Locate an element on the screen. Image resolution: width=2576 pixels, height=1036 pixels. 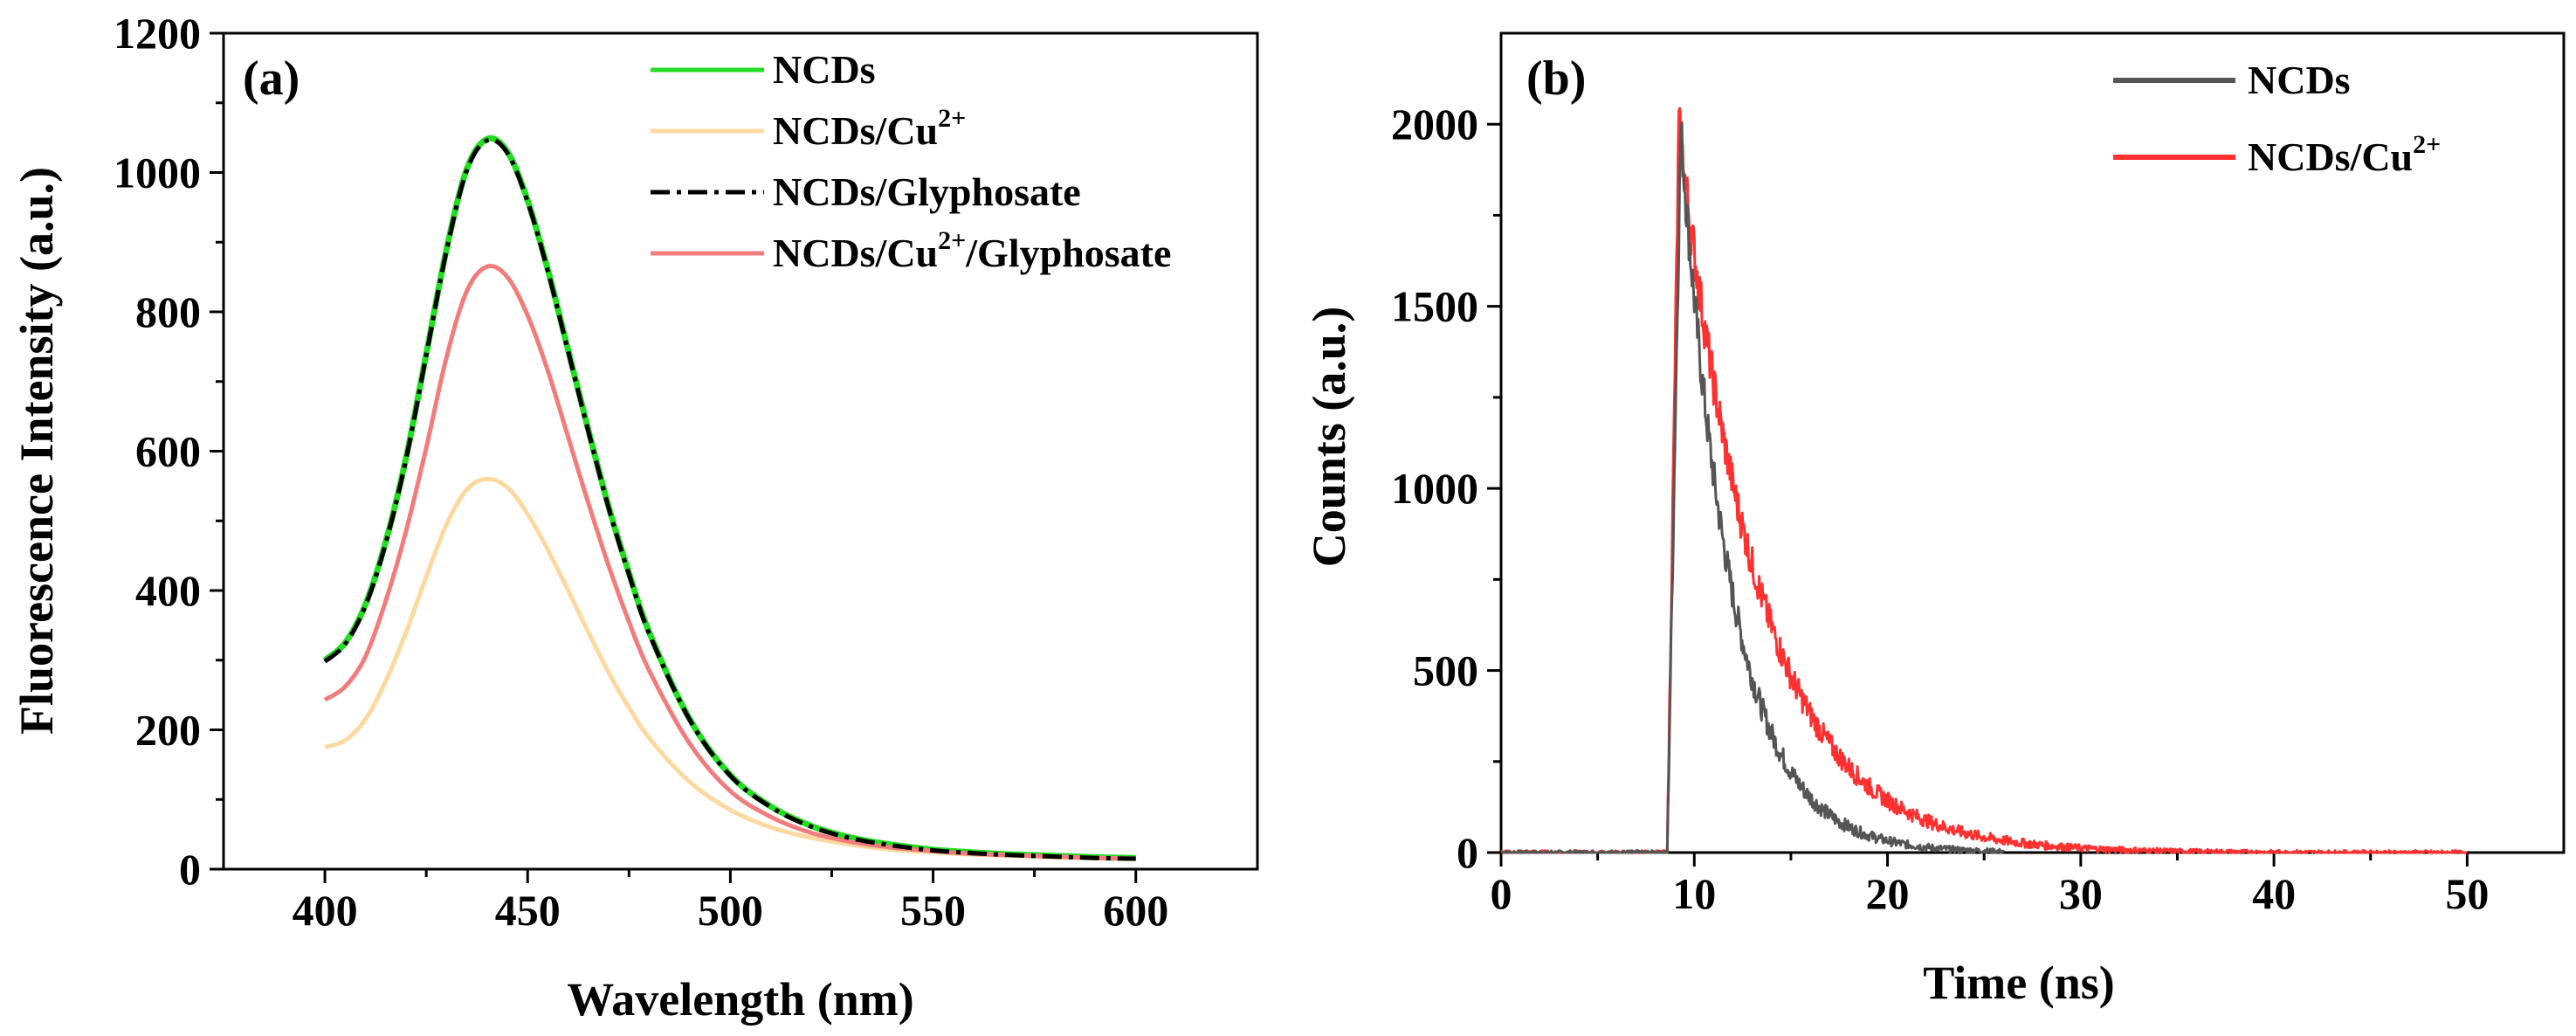
y-tick-label: 2000 is located at coordinates (1434, 124).